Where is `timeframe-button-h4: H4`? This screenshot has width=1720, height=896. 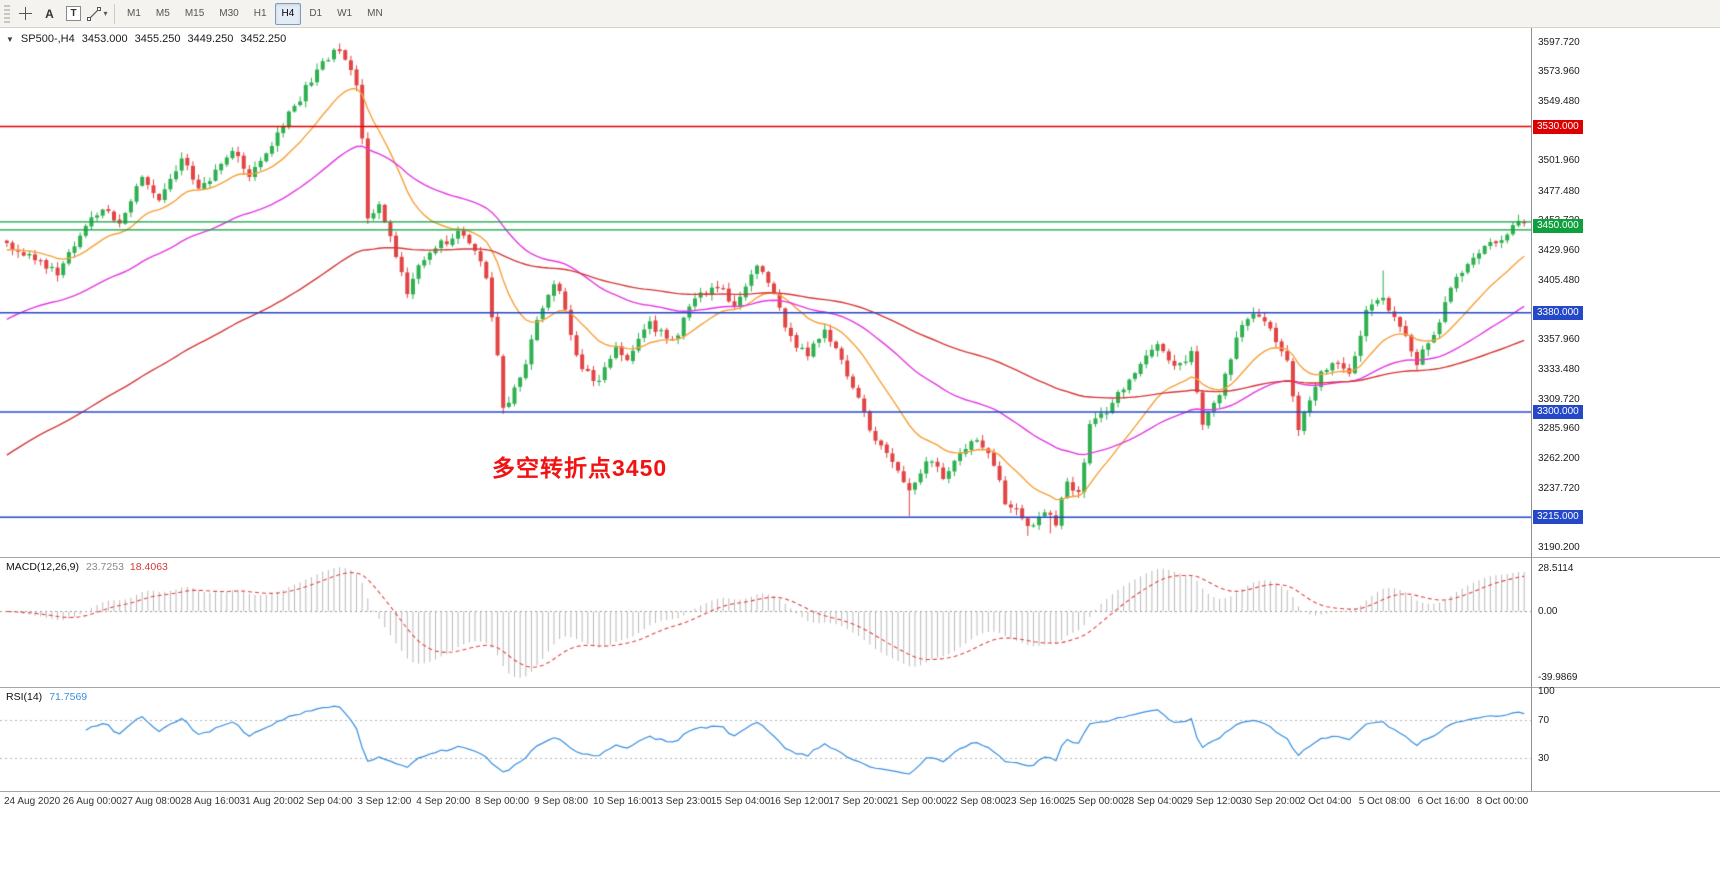
timeframe-button-h4: H4 is located at coordinates (288, 13).